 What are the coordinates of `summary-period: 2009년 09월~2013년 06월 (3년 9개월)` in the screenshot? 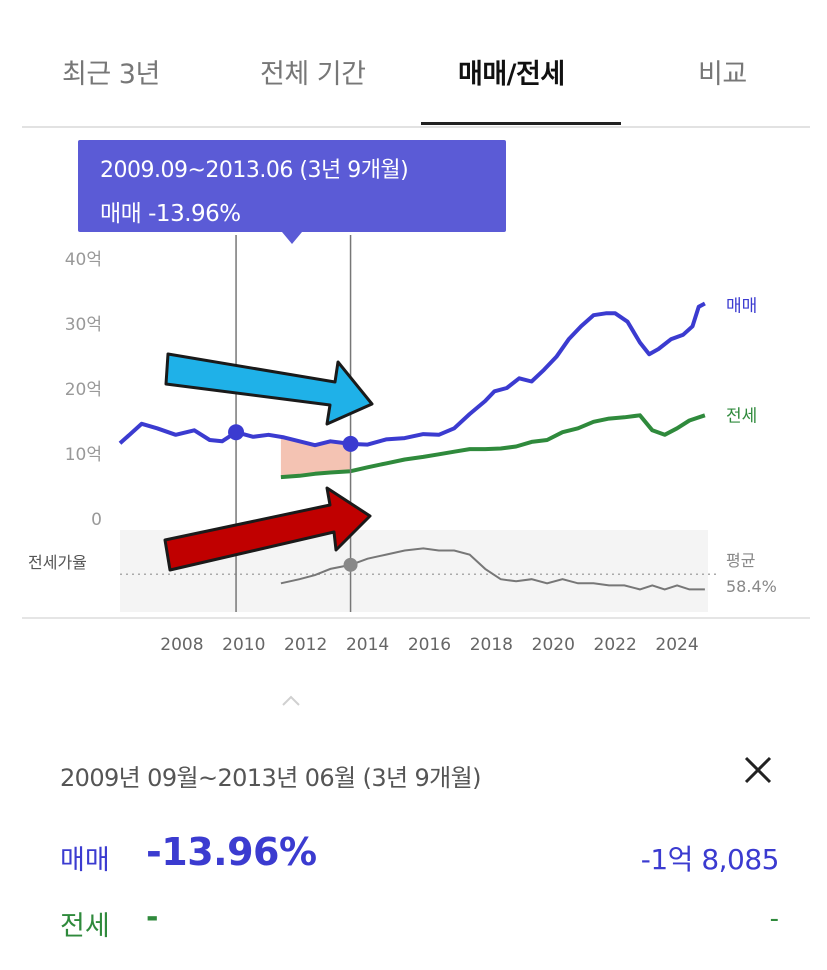 It's located at (270, 778).